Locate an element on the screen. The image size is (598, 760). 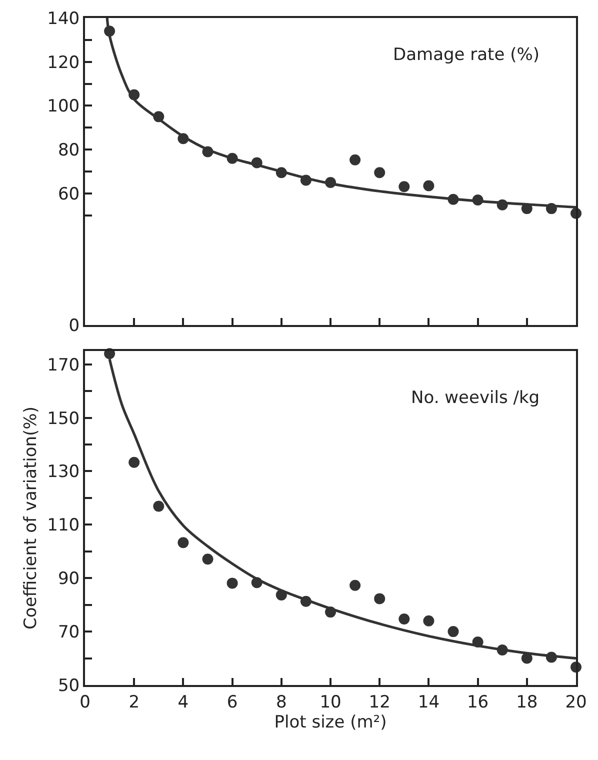
x-tick-label: 6 is located at coordinates (232, 702).